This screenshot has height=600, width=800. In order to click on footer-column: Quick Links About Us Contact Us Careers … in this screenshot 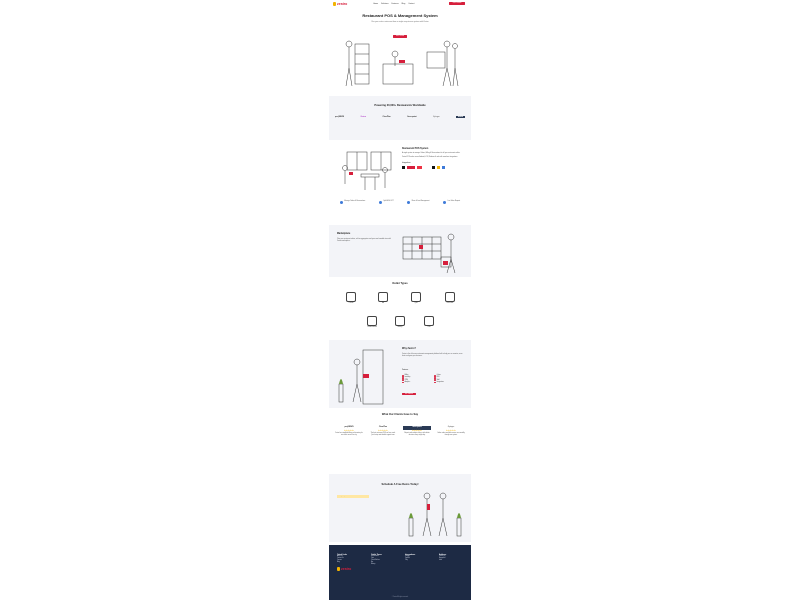, I will do `click(351, 563)`.